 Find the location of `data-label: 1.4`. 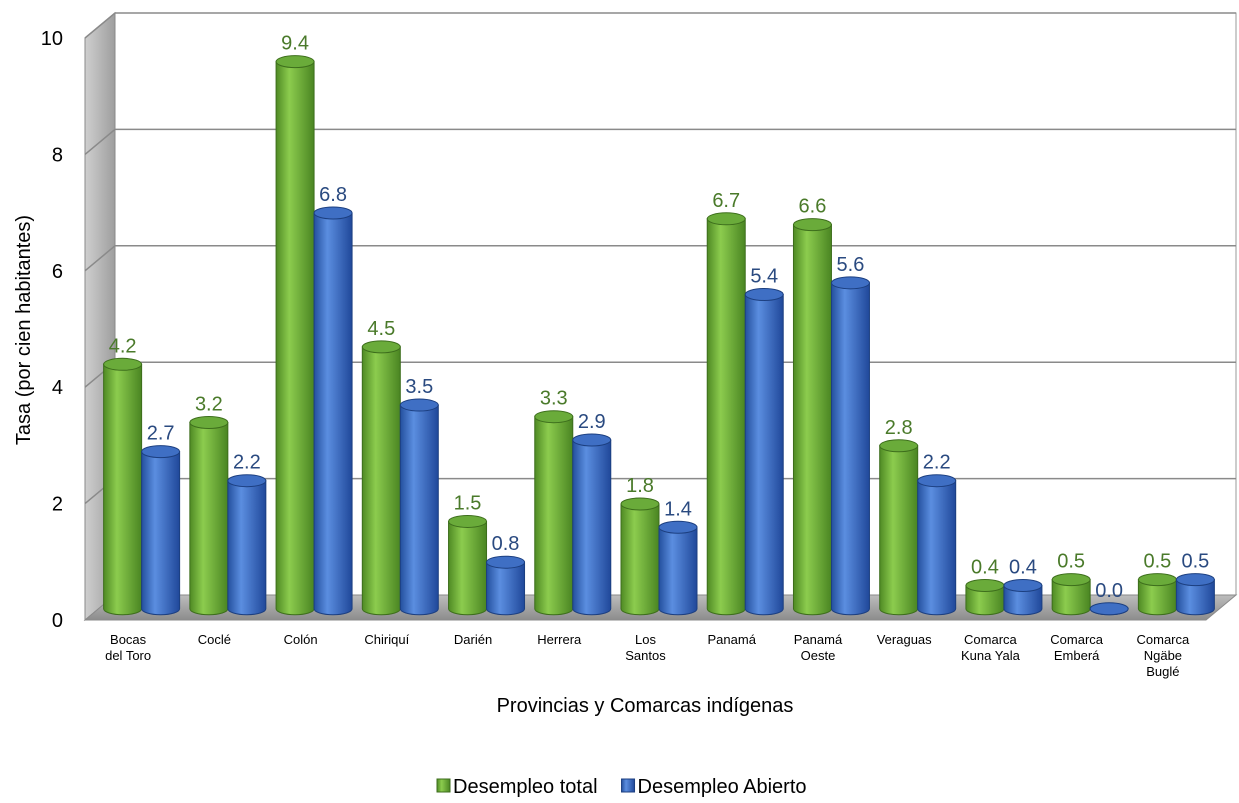

data-label: 1.4 is located at coordinates (678, 509).